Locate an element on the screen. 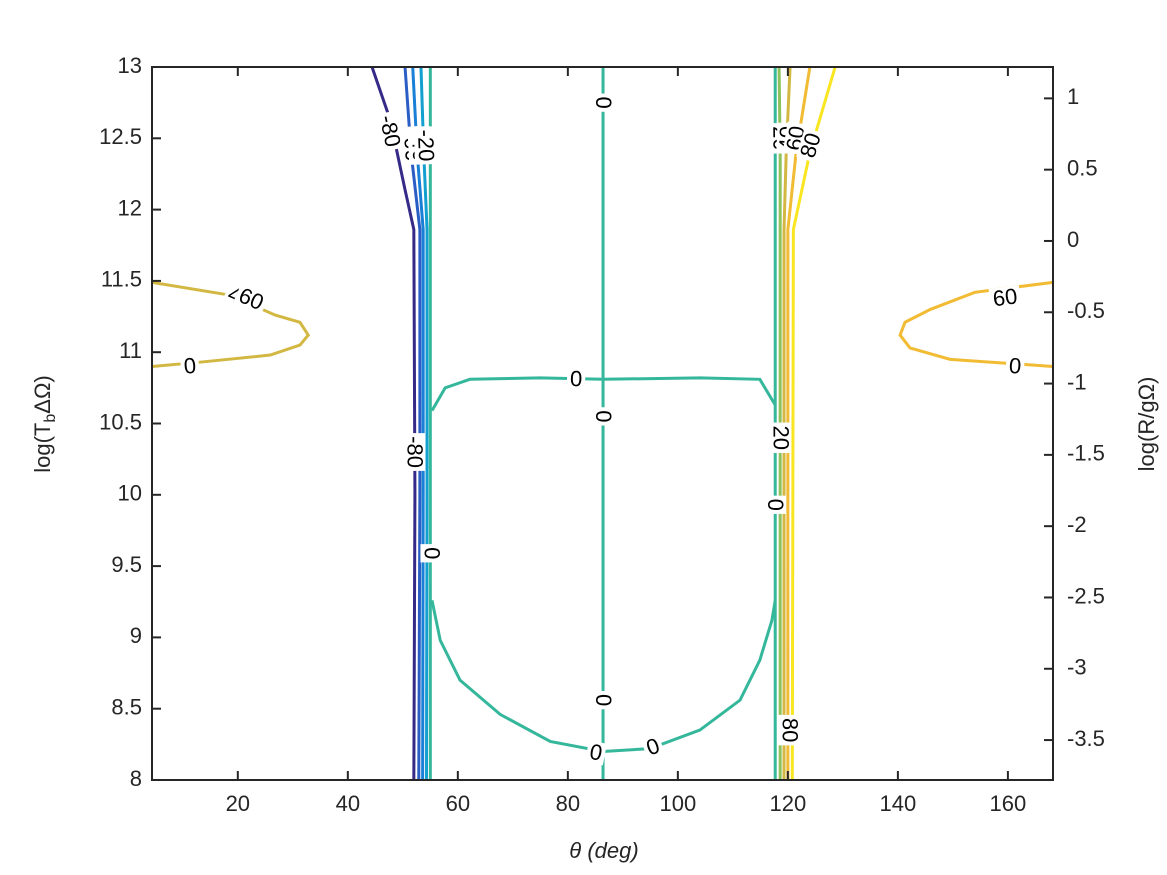  contour-label-group: 80 is located at coordinates (790, 730).